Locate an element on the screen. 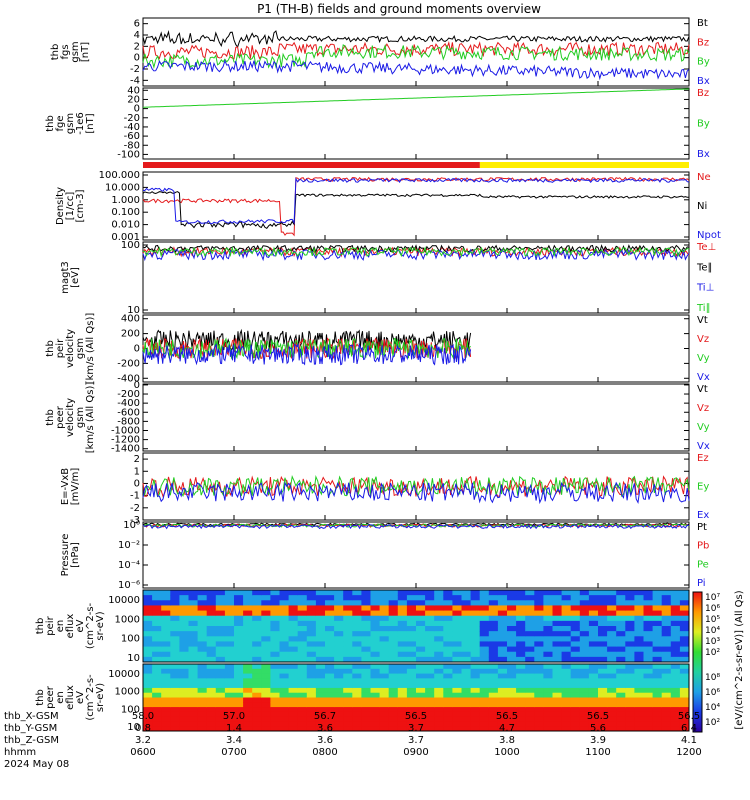 The width and height of the screenshot is (750, 800). ytick-label: 0.100 is located at coordinates (125, 212).